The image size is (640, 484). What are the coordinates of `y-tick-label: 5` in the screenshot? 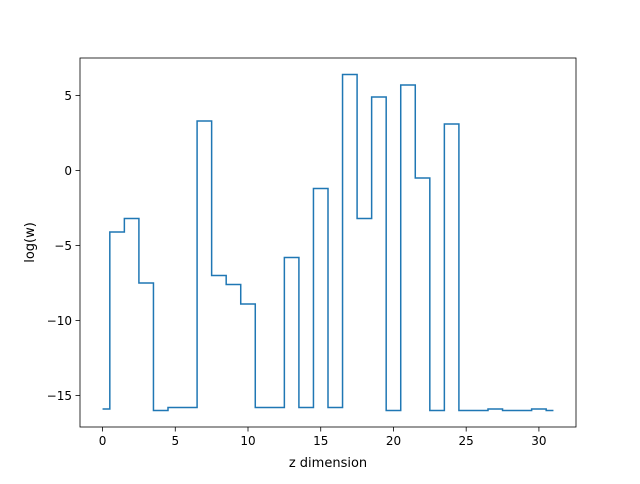 It's located at (68, 96).